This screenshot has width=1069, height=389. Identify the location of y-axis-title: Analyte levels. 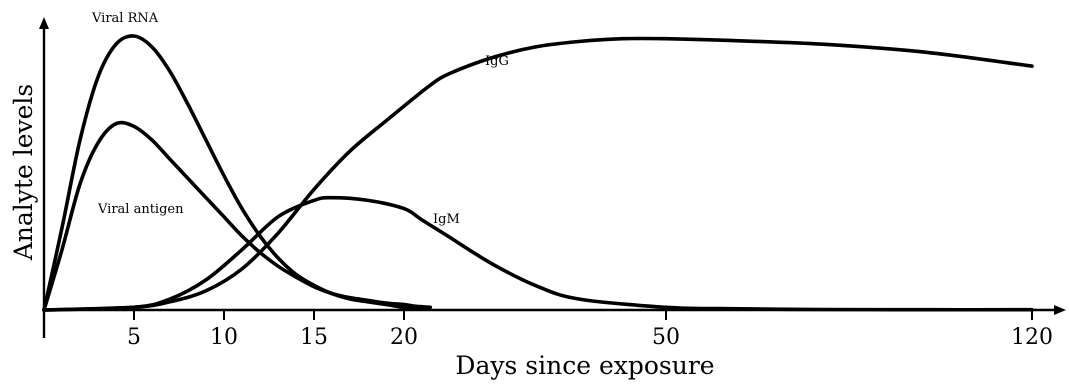
(23, 173).